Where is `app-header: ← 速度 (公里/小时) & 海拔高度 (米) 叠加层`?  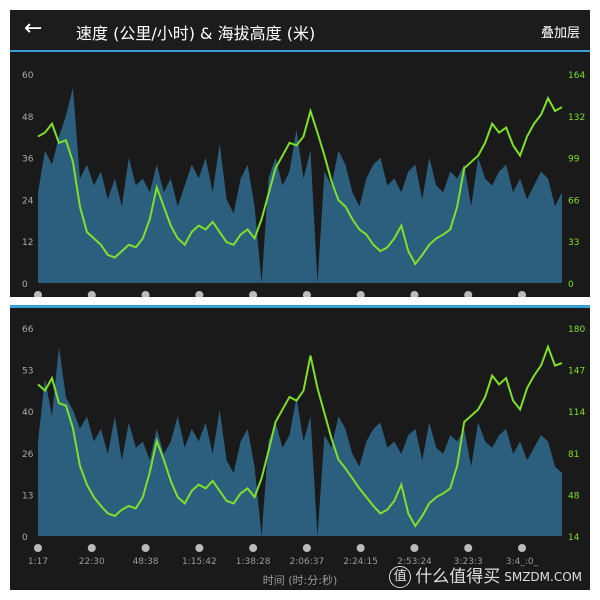
app-header: ← 速度 (公里/小时) & 海拔高度 (米) 叠加层 is located at coordinates (300, 31).